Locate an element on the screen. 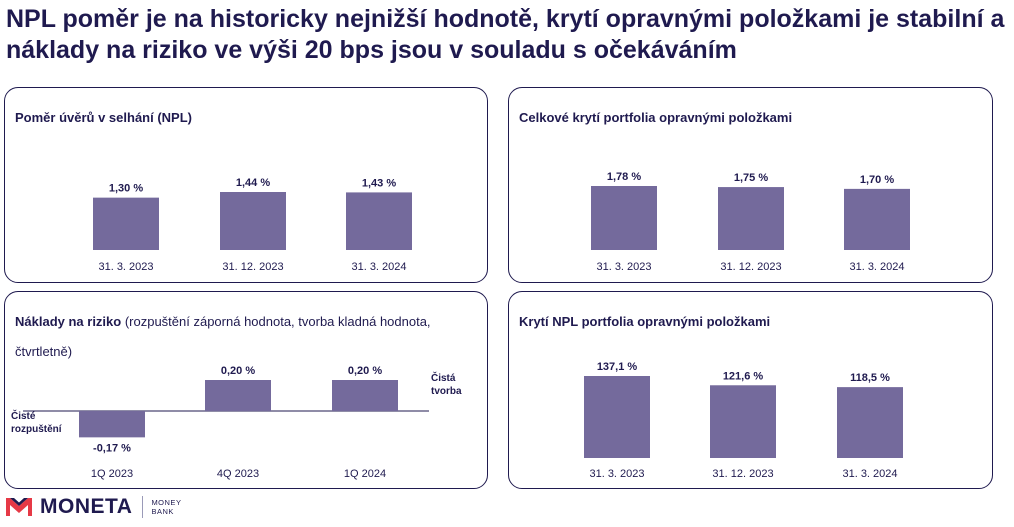  data-label-2: 1,75 % is located at coordinates (751, 178).